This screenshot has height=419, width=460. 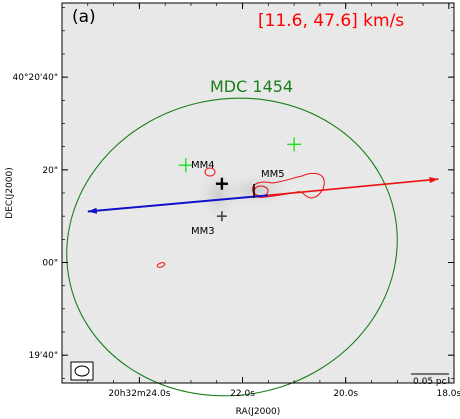 What do you see at coordinates (331, 21) in the screenshot?
I see `velocity-range: [11.6, 47.6] km/s` at bounding box center [331, 21].